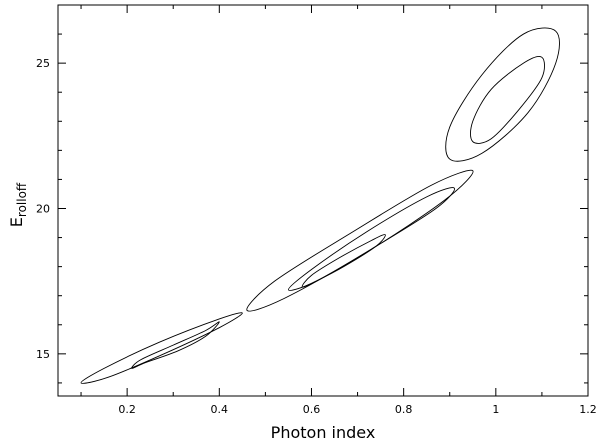  I want to click on y-tick-label: 15, so click(43, 354).